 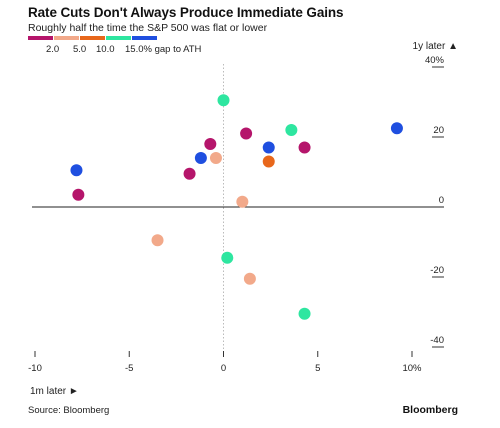 What do you see at coordinates (163, 49) in the screenshot?
I see `legend-label-4: 15.0% gap to ATH` at bounding box center [163, 49].